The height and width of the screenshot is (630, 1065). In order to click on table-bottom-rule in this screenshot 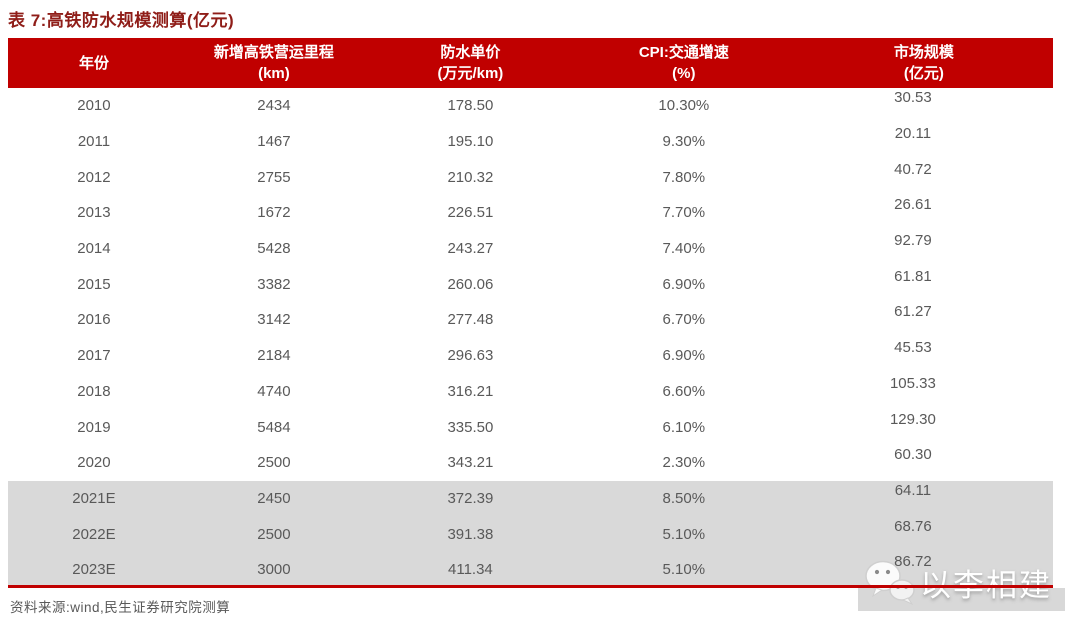, I will do `click(530, 586)`.